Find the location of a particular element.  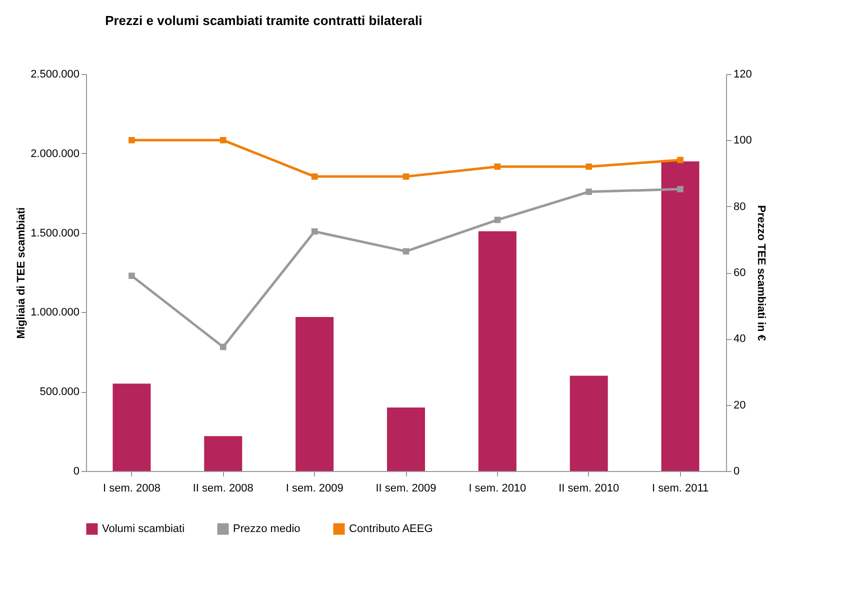

y2-tick-label: 60 is located at coordinates (740, 273).